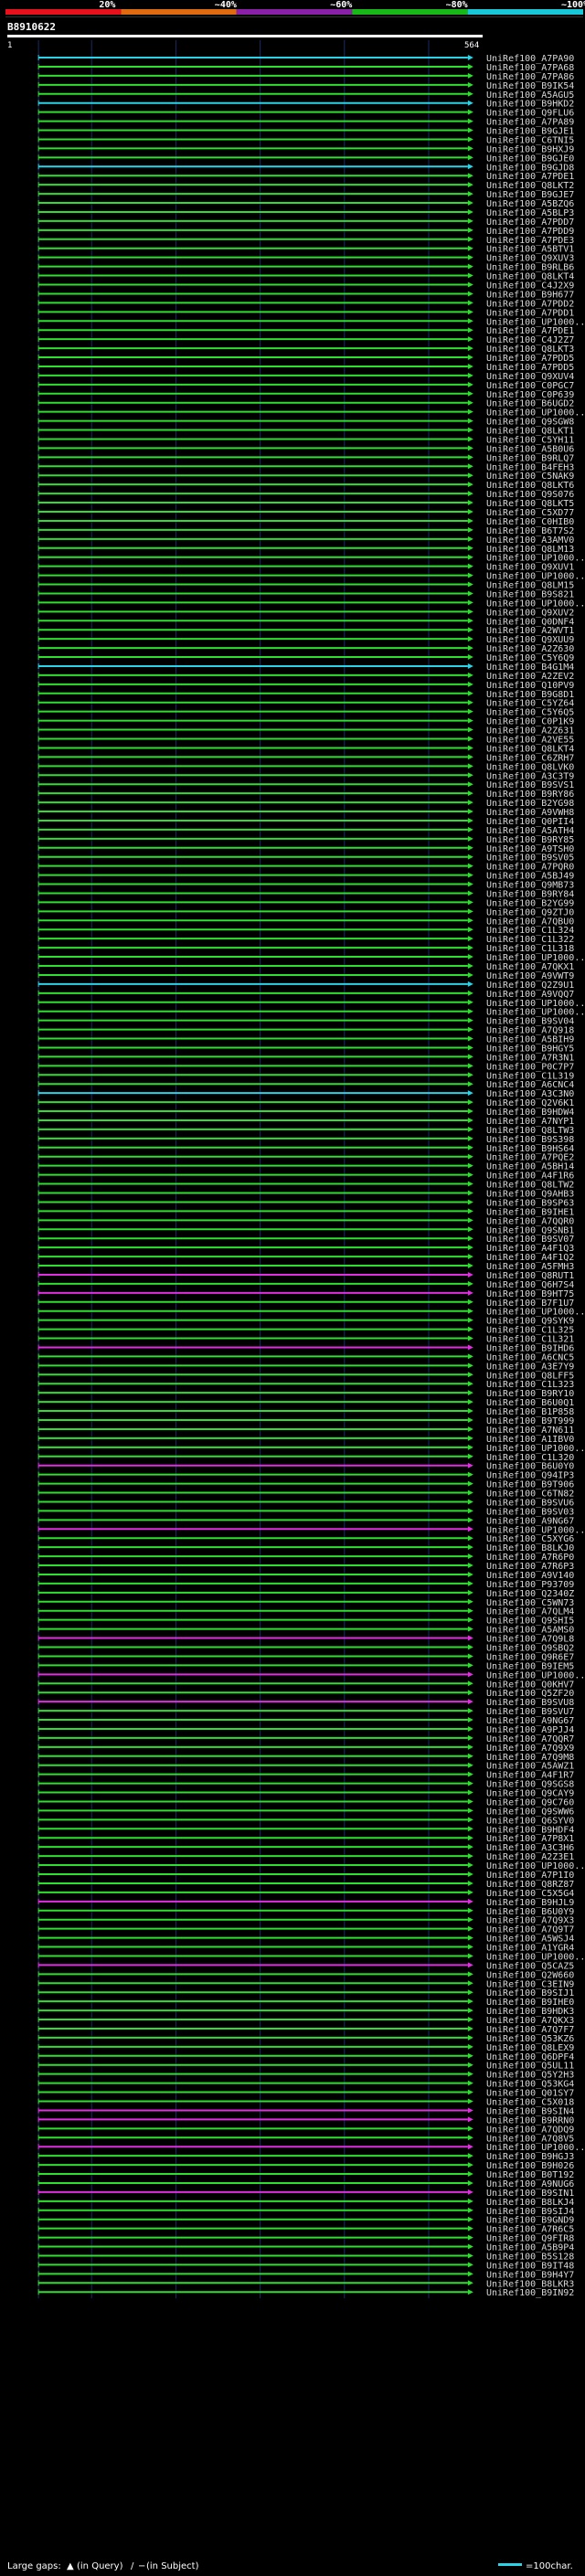  Describe the element at coordinates (305, 2103) in the screenshot. I see `hit-row: UniRef100_C5X018` at that location.